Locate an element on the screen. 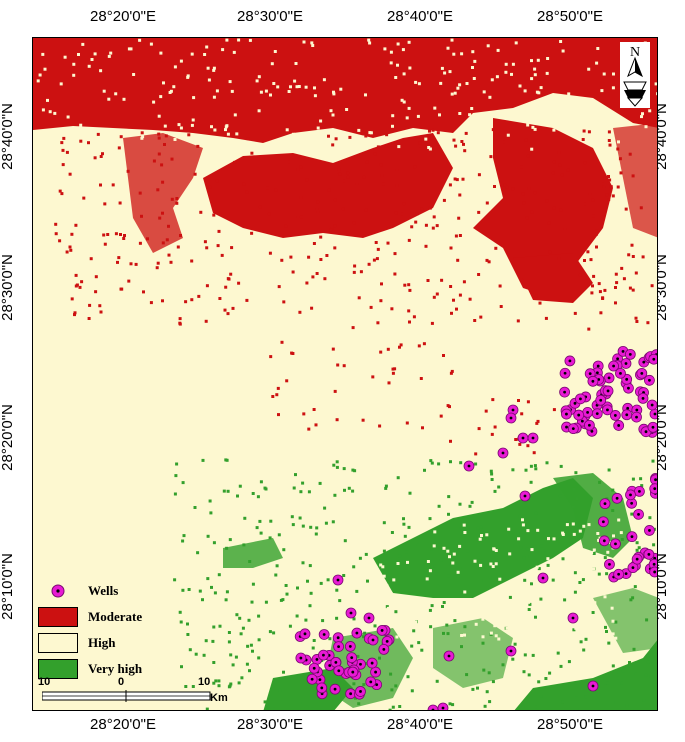  moderate-swatch is located at coordinates (58, 617).